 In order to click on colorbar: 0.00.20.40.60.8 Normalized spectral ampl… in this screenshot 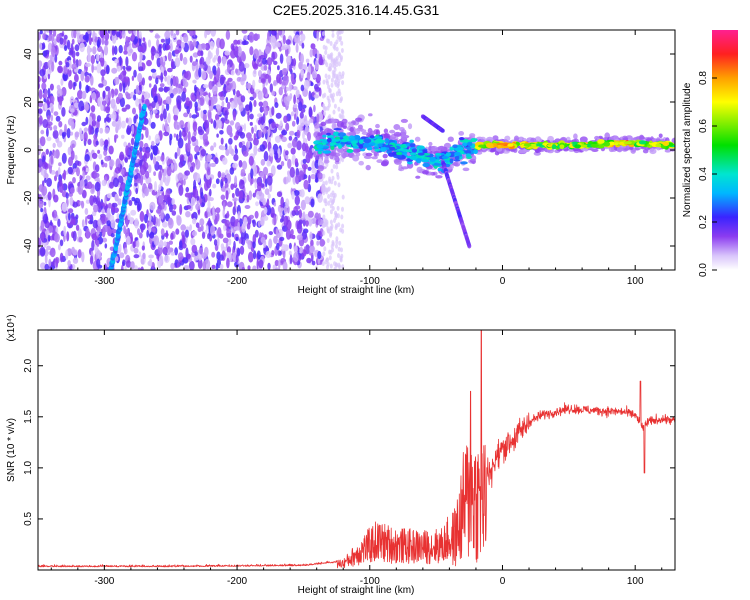, I will do `click(710, 153)`.